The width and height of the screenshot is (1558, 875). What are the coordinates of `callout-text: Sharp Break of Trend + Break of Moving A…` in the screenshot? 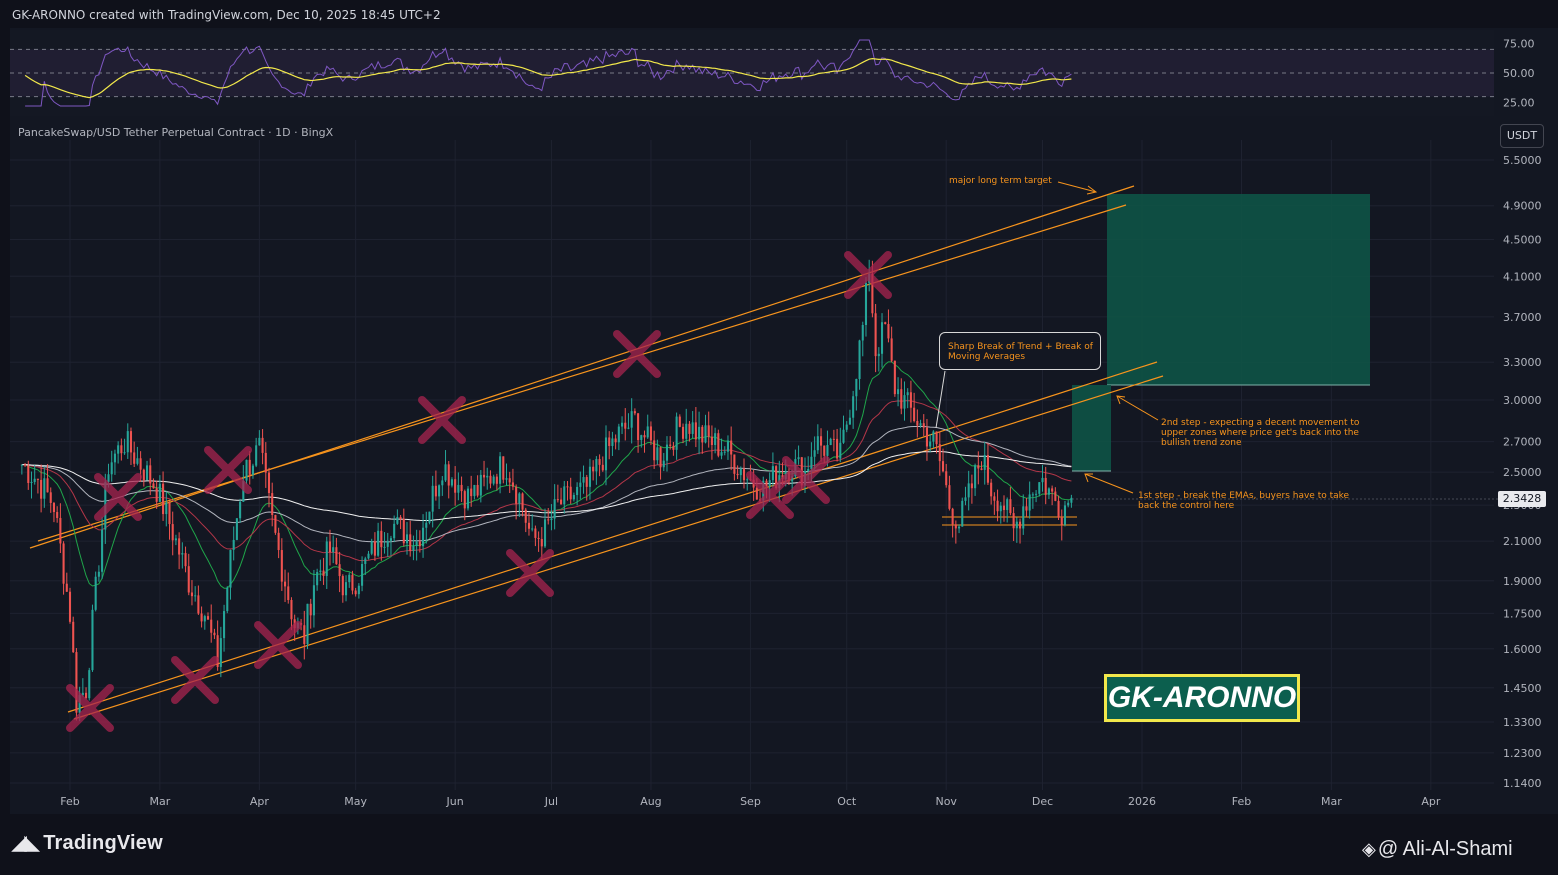 It's located at (1020, 352).